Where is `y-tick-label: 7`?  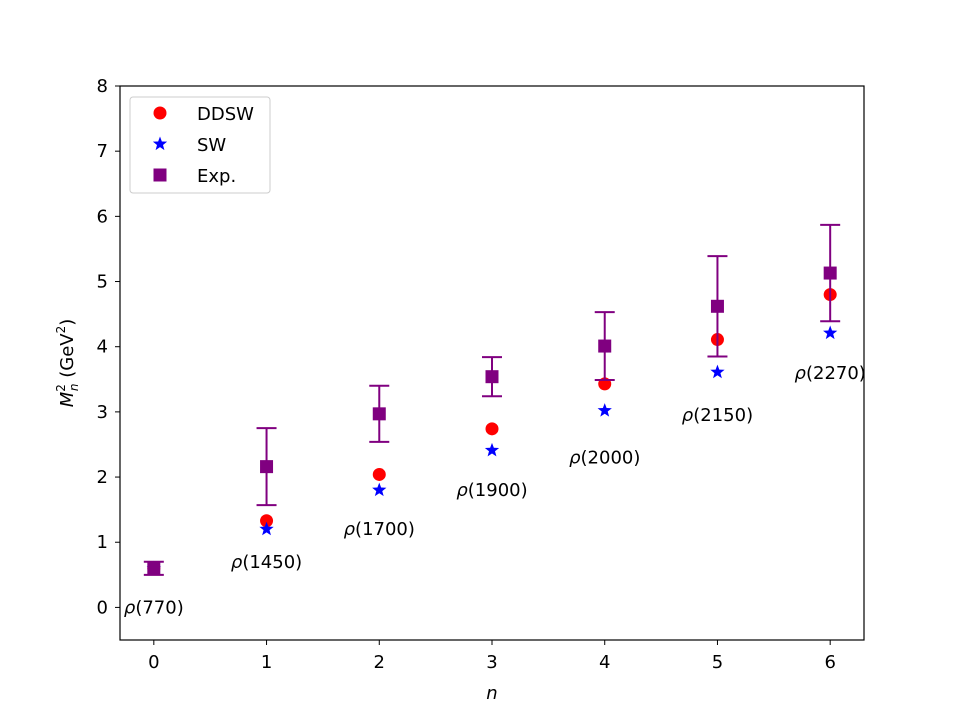
y-tick-label: 7 is located at coordinates (102, 151).